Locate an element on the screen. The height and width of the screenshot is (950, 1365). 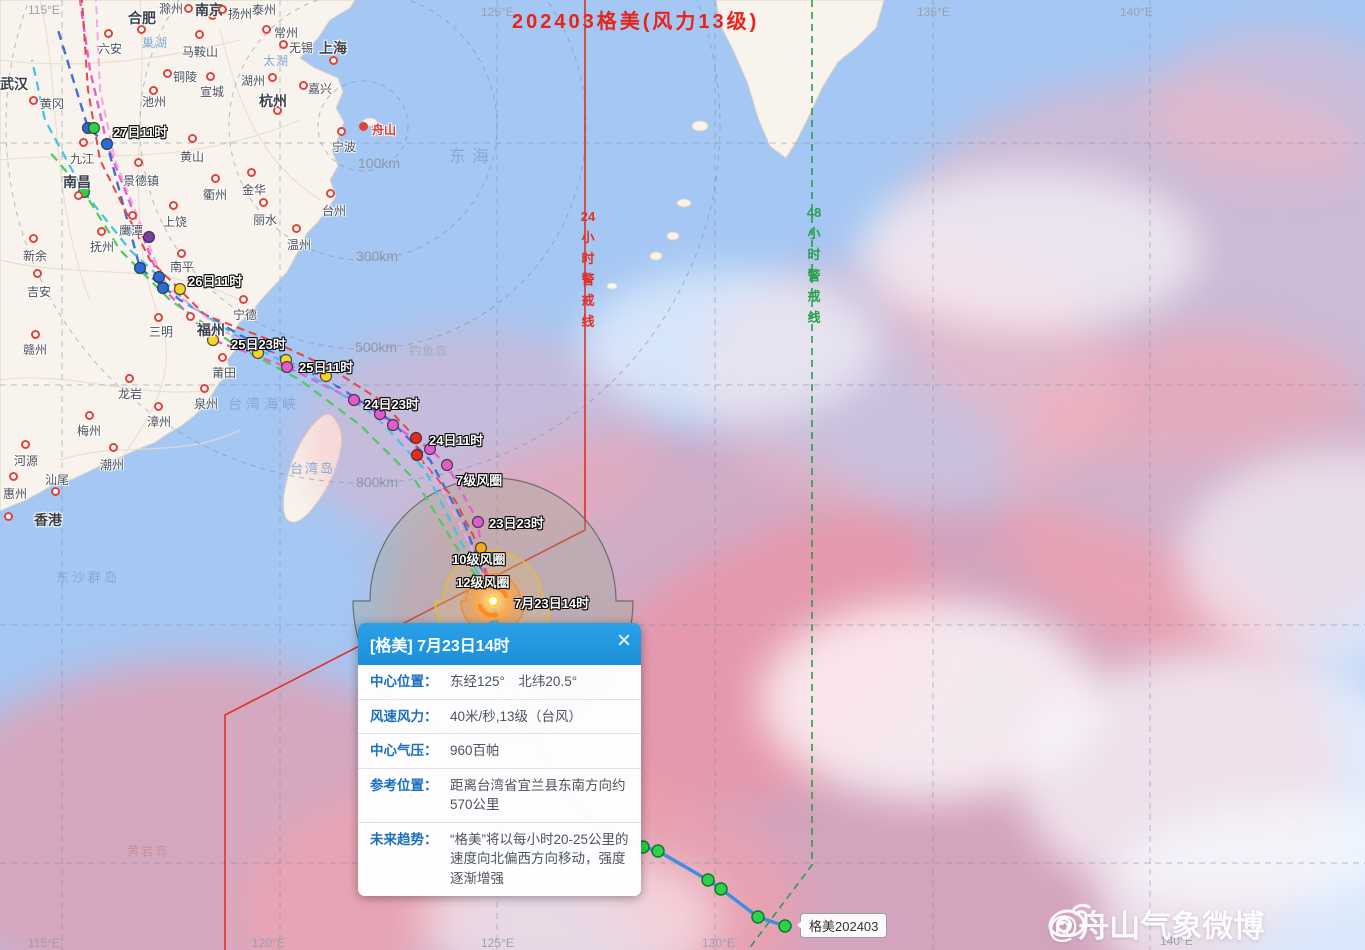
longitude-label: 115°E is located at coordinates (44, 10).